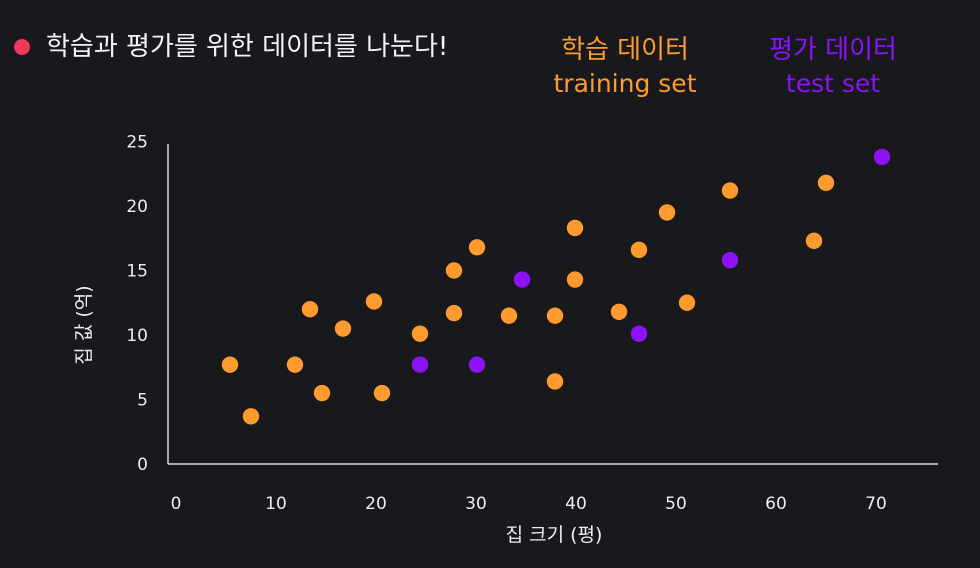  I want to click on y-tick-label: 5, so click(142, 401).